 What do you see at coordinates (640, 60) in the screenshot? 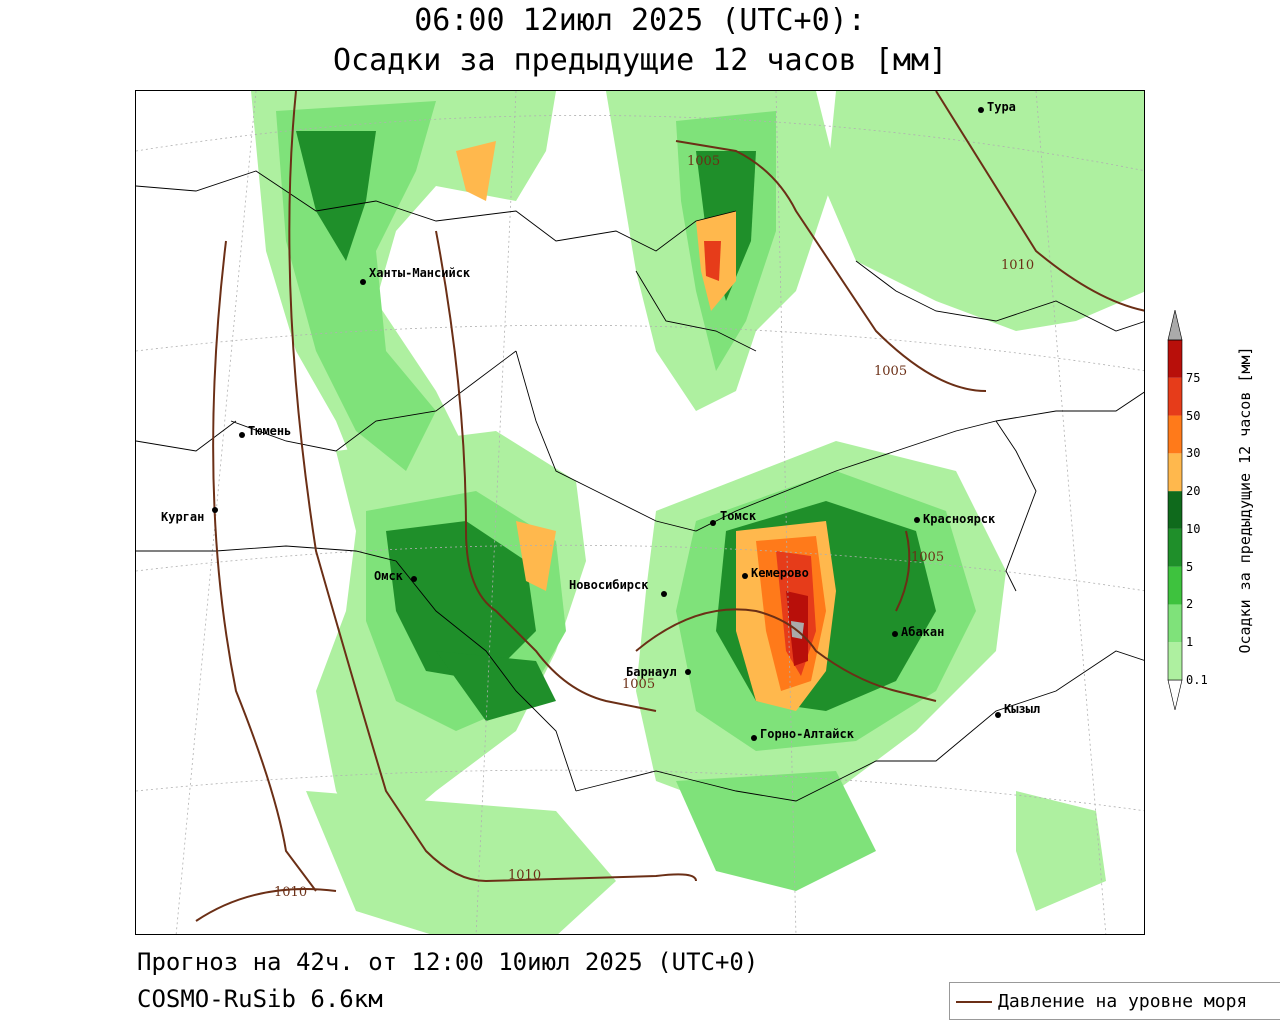
I see `map-title-variable: Осадки за предыдущие 12 часов [мм]` at bounding box center [640, 60].